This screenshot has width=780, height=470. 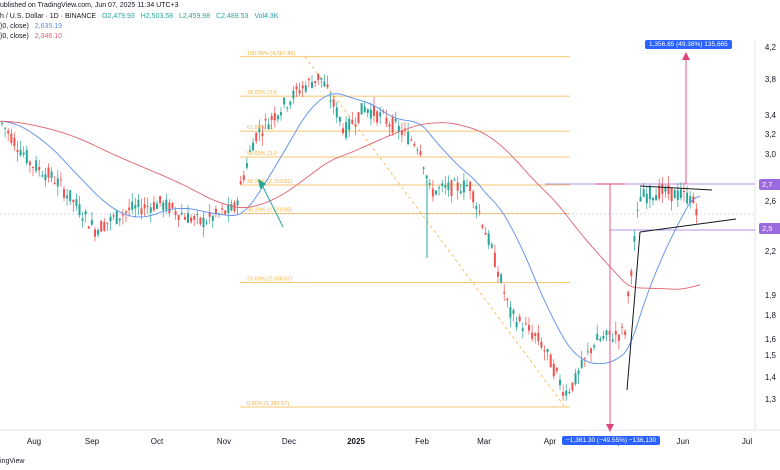 I want to click on ma2-label: )0, close), so click(x=14, y=36).